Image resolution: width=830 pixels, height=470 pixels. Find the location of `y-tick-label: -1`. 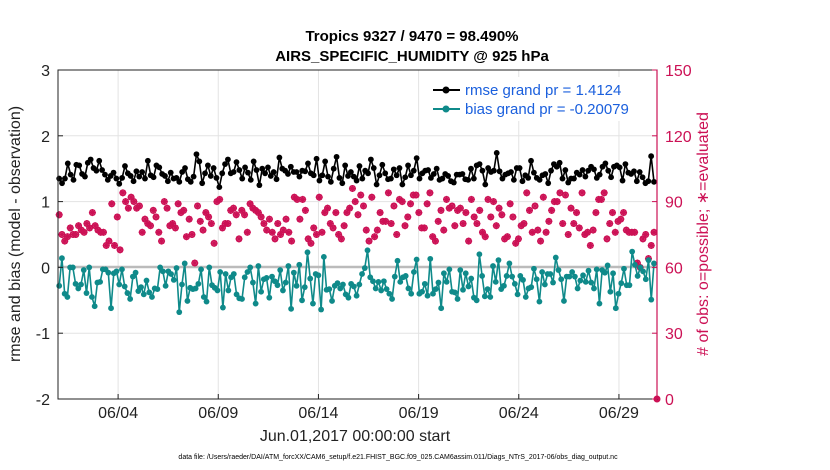

y-tick-label: -1 is located at coordinates (43, 334).